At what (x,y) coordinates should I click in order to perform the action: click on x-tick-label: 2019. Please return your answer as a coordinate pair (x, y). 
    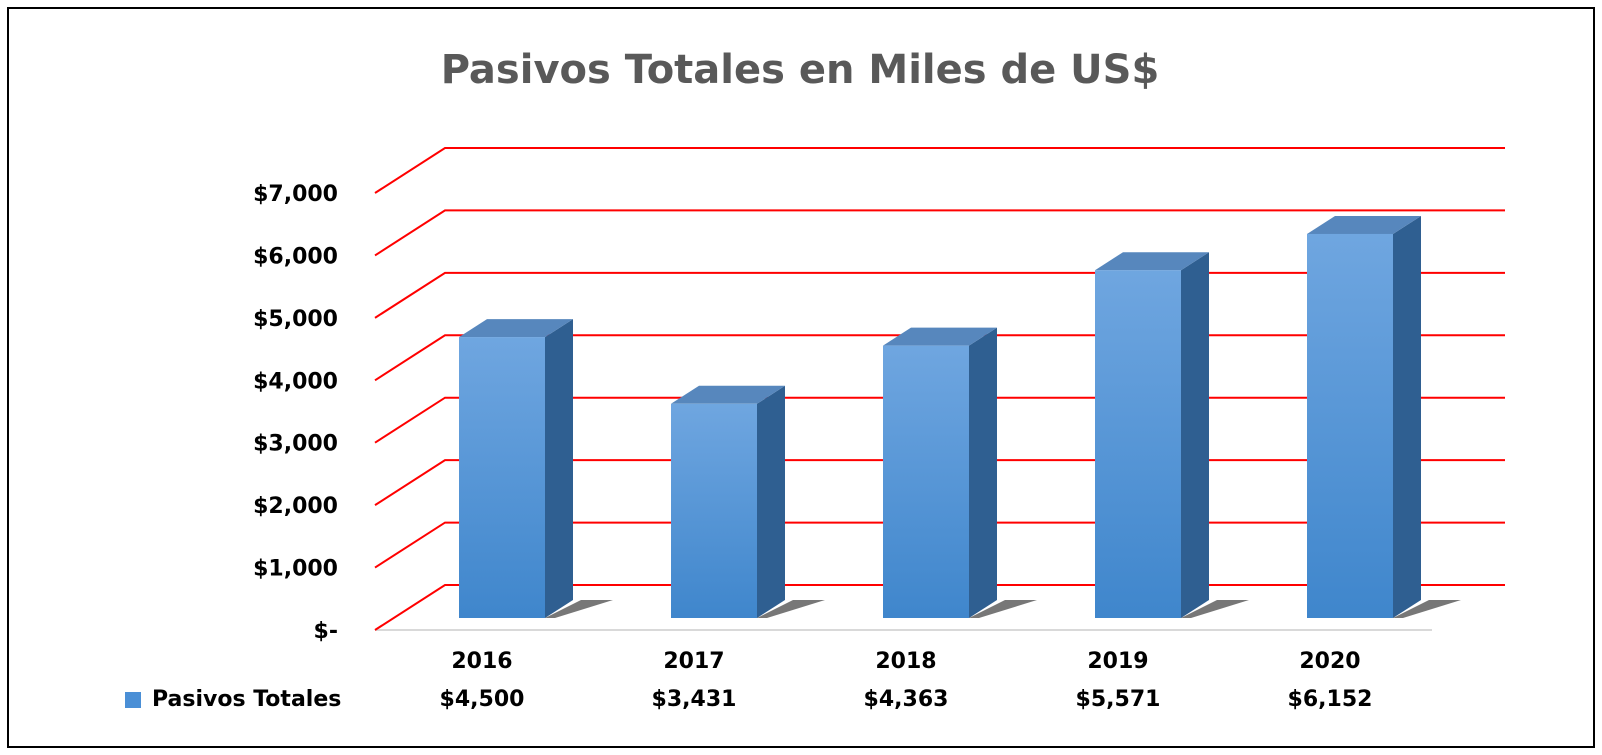
    Looking at the image, I should click on (1117, 661).